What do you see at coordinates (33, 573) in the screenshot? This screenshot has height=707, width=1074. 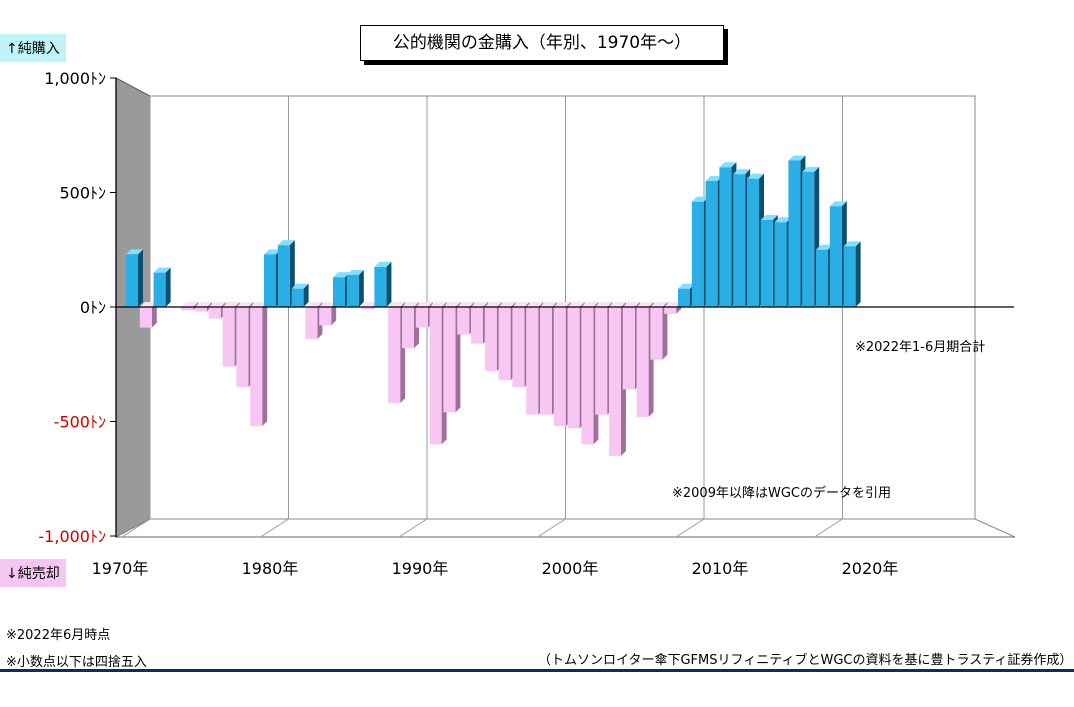 I see `y-down-label: ↓純売却` at bounding box center [33, 573].